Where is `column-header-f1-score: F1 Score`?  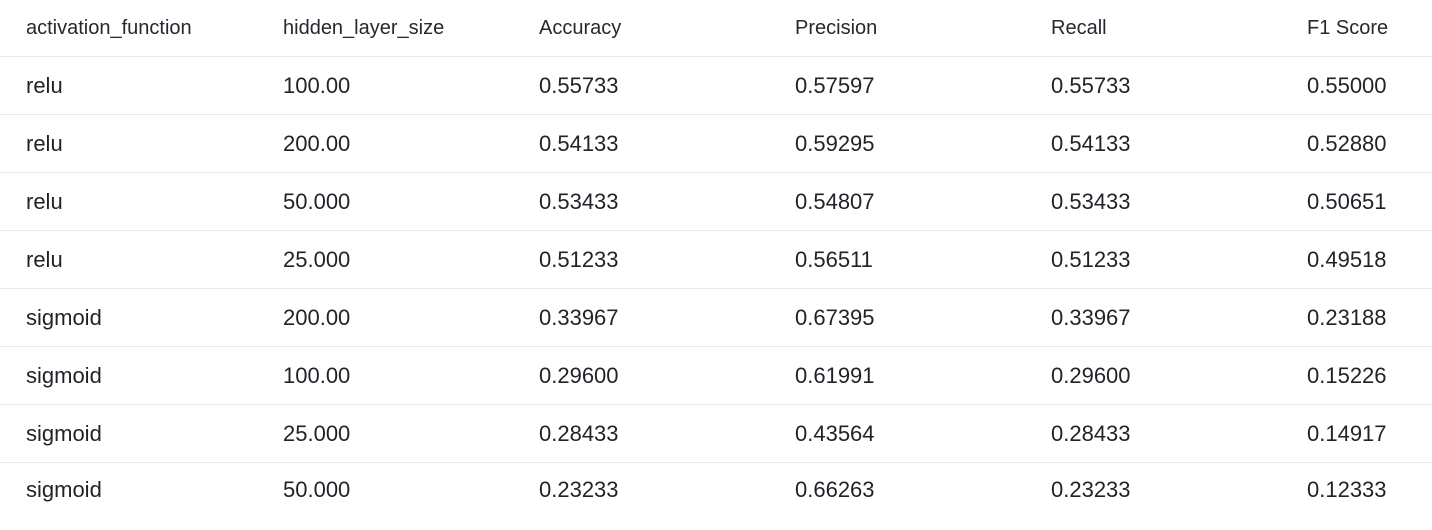
column-header-f1-score: F1 Score is located at coordinates (1369, 28).